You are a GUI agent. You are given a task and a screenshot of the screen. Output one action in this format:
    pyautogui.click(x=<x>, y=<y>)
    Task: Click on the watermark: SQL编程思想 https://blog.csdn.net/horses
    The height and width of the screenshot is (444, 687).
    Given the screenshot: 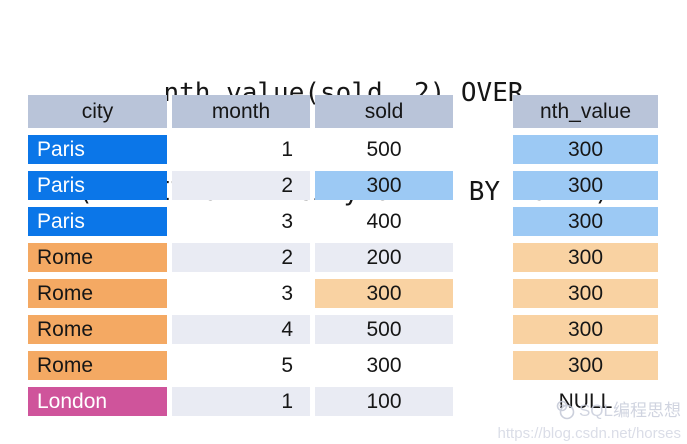 What is the action you would take?
    pyautogui.click(x=589, y=421)
    